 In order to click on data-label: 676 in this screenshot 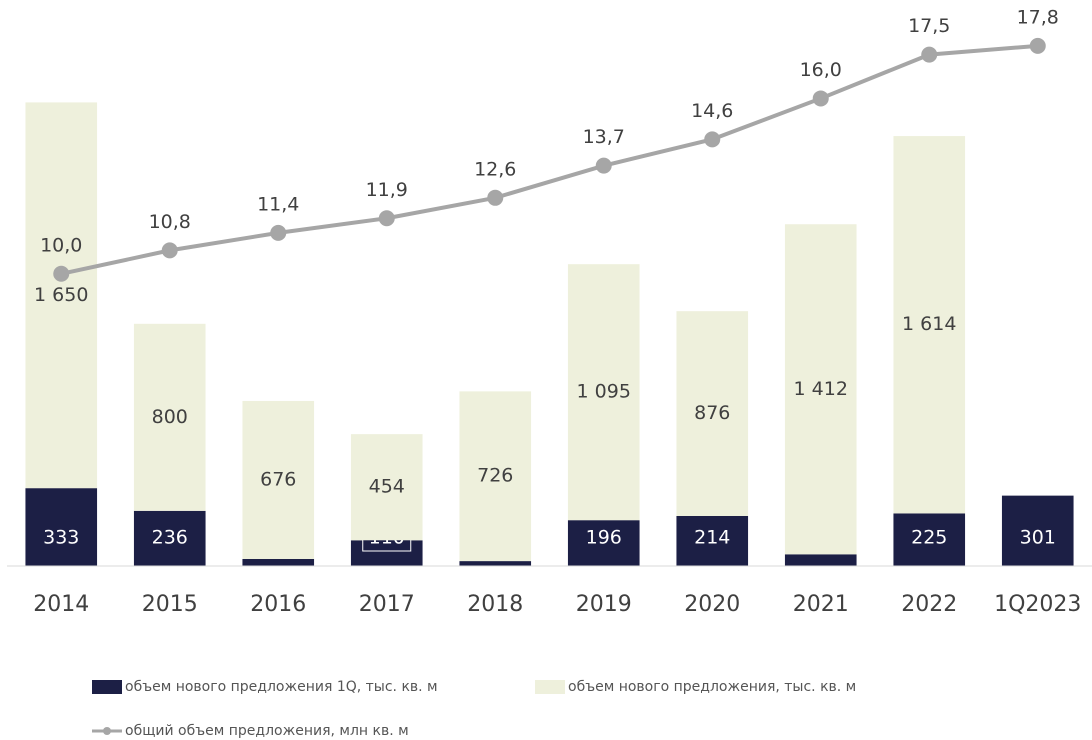, I will do `click(278, 479)`.